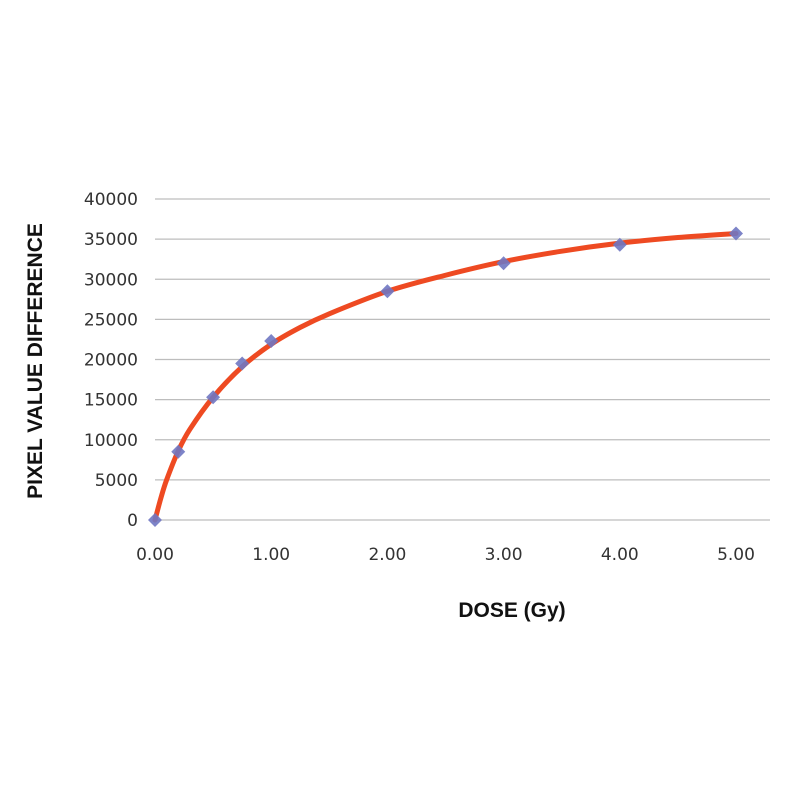 The width and height of the screenshot is (800, 800). I want to click on x-tick-labels: 0.00 1.00 2.00 3.00 4.00 5.00, so click(445, 555).